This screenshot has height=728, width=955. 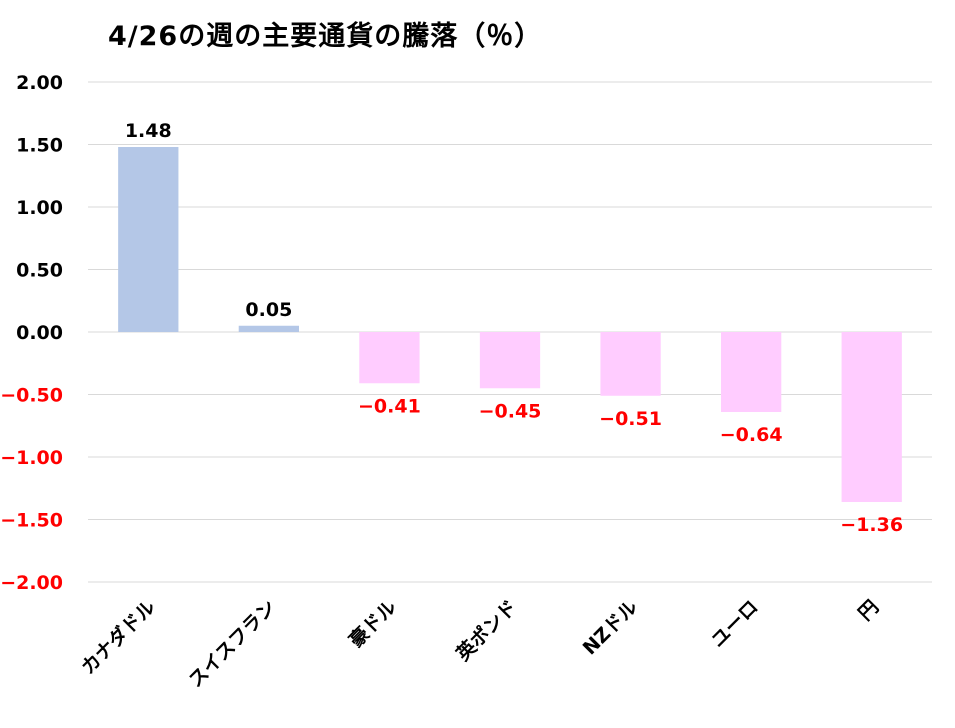 What do you see at coordinates (31, 458) in the screenshot?
I see `y-tick-label: −1.00` at bounding box center [31, 458].